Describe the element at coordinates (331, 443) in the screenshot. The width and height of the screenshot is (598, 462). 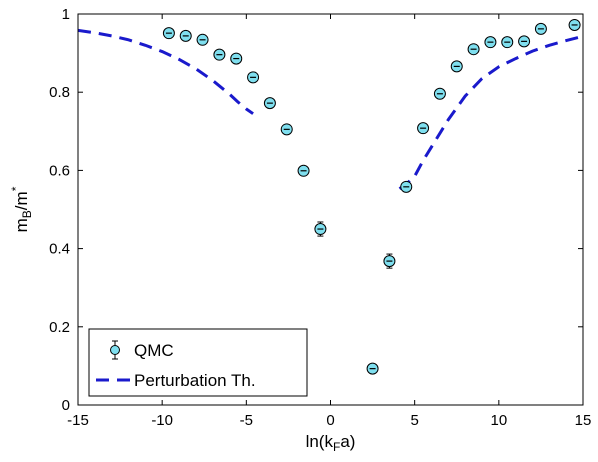
I see `x-axis-label: ln(kFa)` at that location.